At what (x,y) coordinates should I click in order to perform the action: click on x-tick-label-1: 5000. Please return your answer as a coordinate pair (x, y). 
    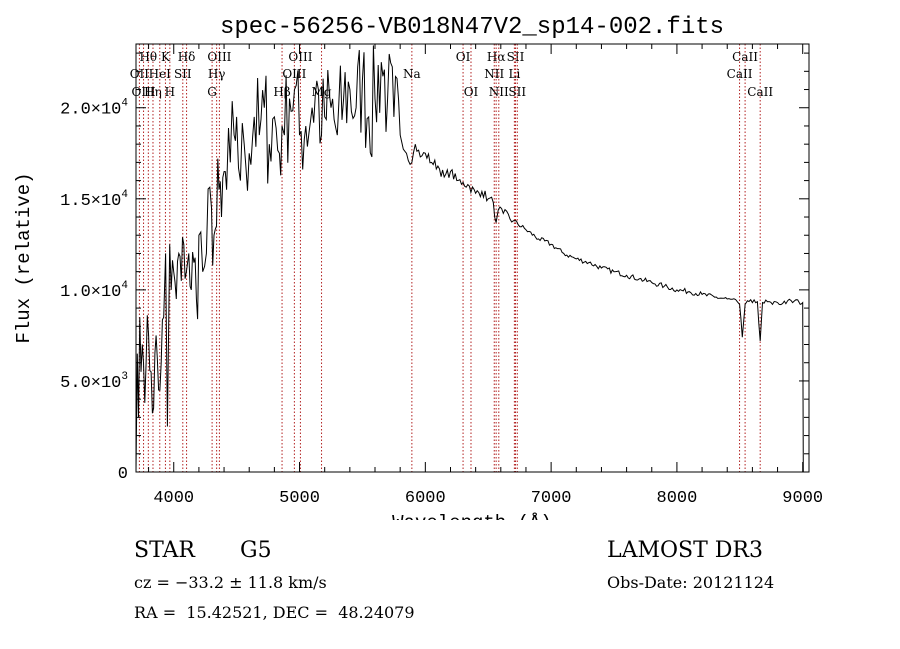
    Looking at the image, I should click on (299, 498).